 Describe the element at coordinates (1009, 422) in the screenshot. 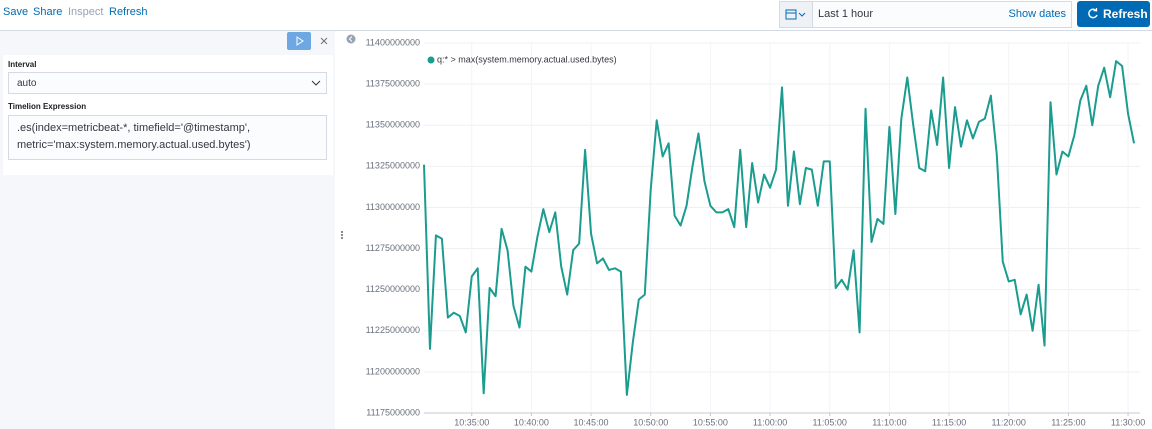

I see `x-tick-label: 11:20:00` at that location.